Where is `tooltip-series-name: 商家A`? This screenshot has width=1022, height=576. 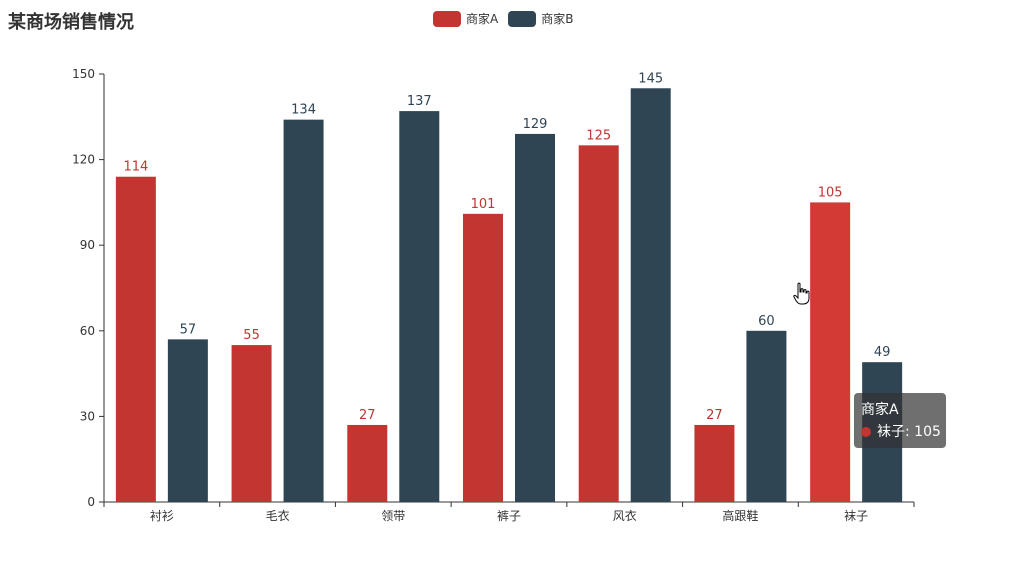 tooltip-series-name: 商家A is located at coordinates (880, 410).